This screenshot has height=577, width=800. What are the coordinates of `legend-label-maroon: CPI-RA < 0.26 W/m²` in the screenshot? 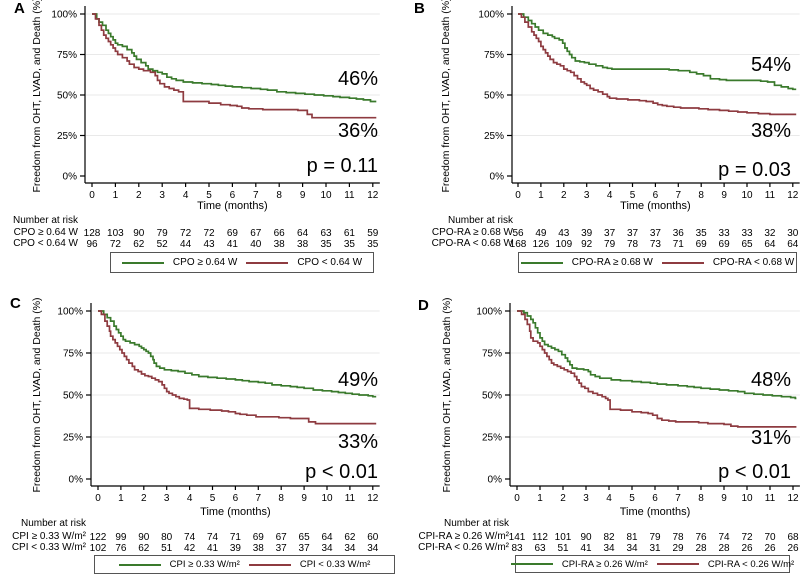 It's located at (751, 564).